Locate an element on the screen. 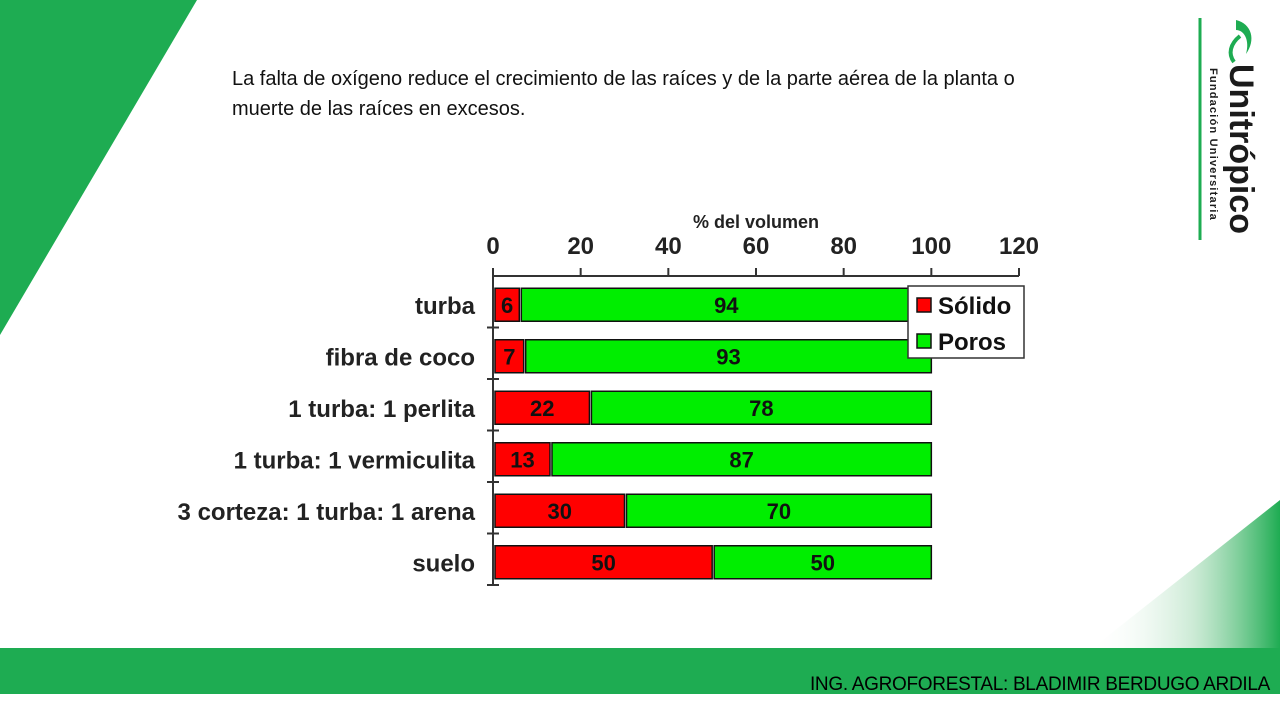 The image size is (1280, 720). category-label: fibra de coco is located at coordinates (400, 357).